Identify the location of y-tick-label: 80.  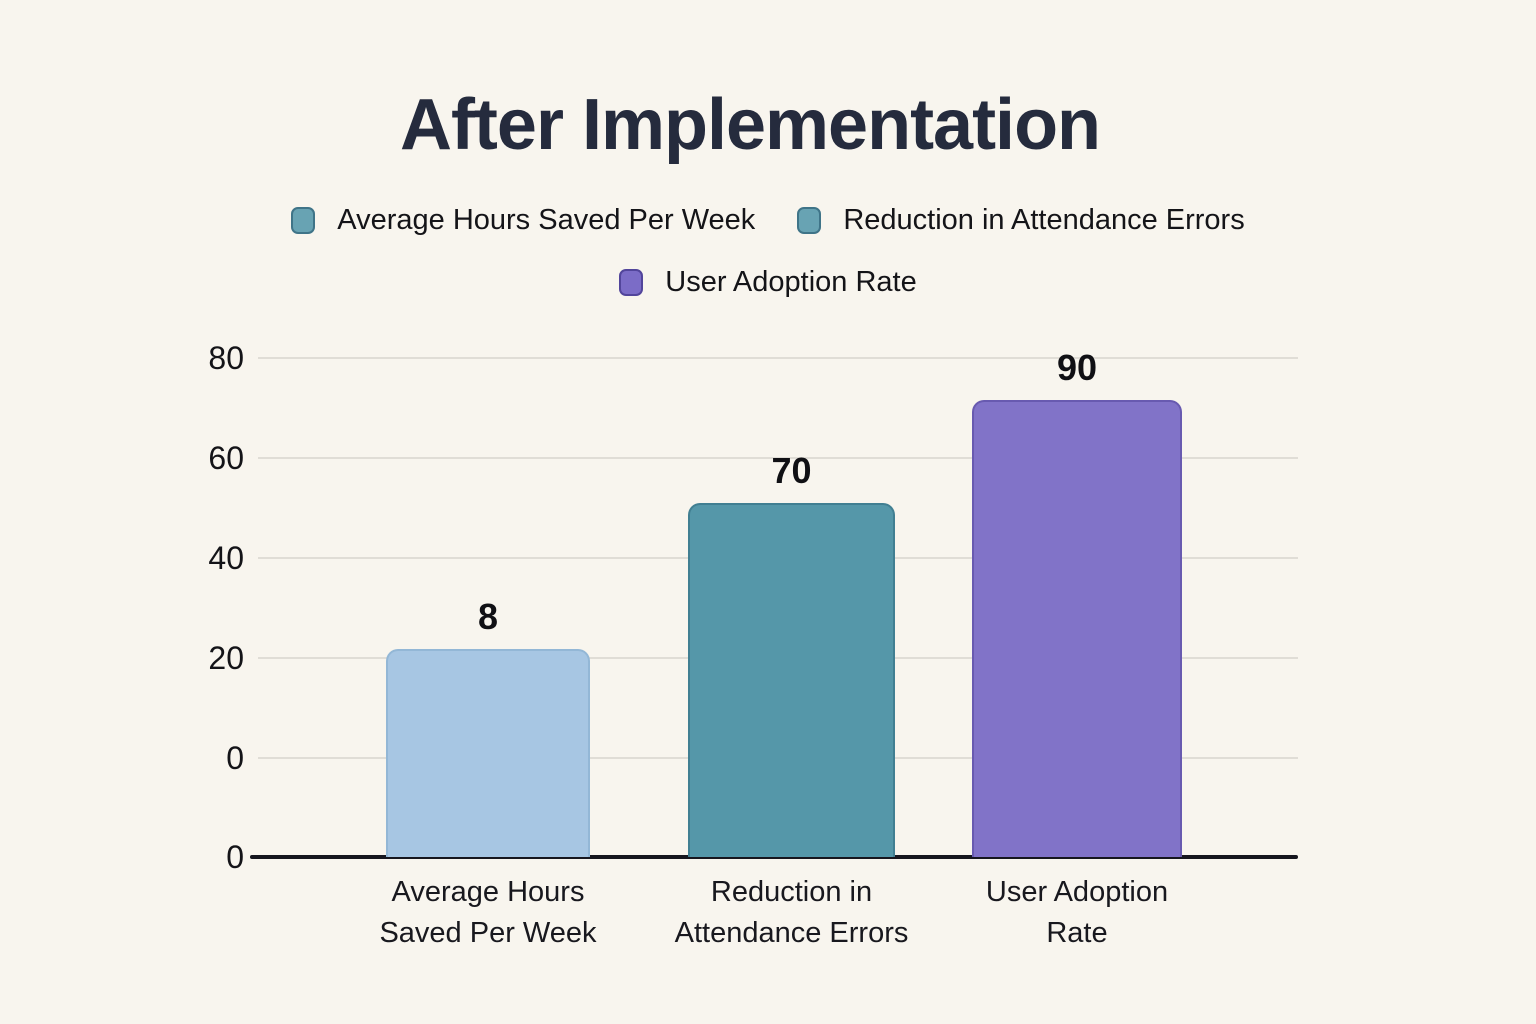
(226, 358).